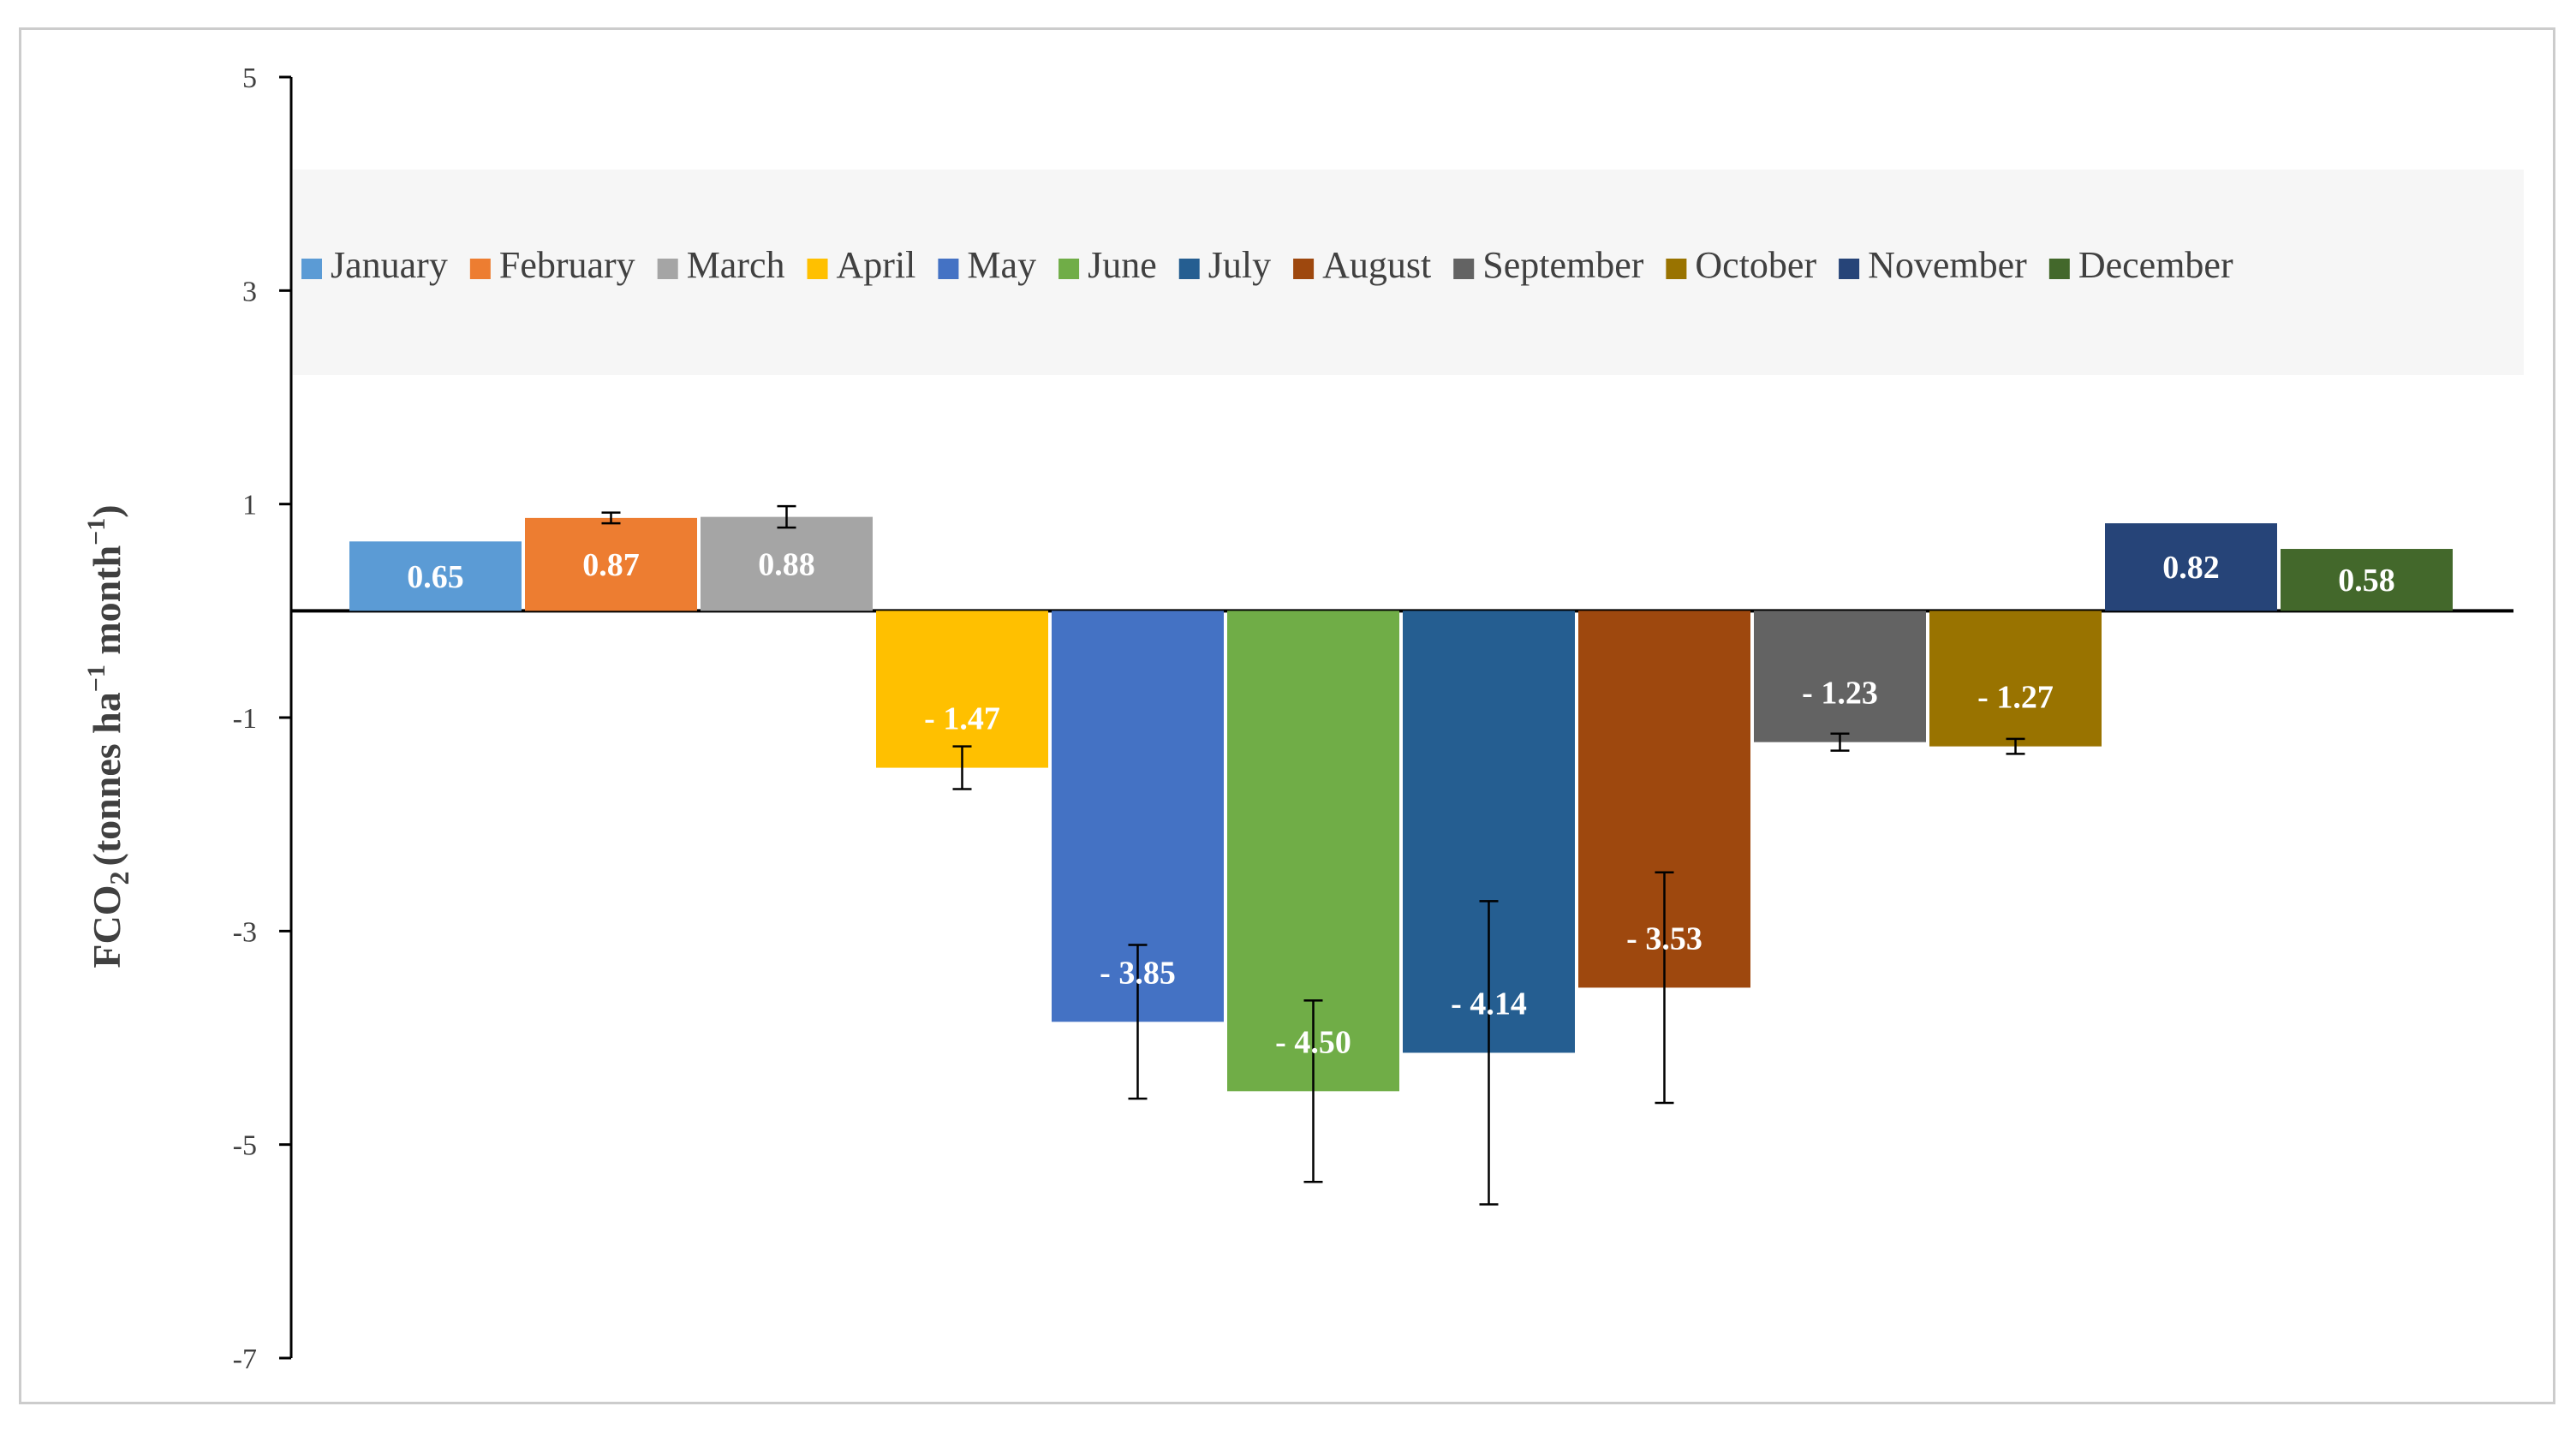 The height and width of the screenshot is (1436, 2576). I want to click on bar-november, so click(2191, 567).